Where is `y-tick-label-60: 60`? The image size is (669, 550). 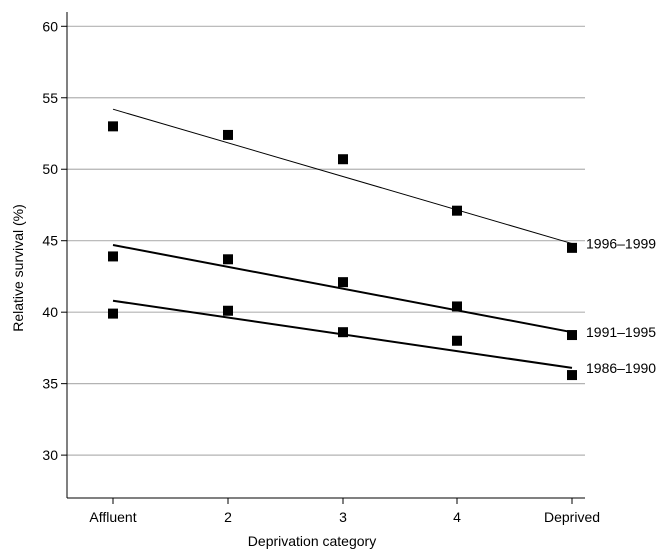 y-tick-label-60: 60 is located at coordinates (50, 26).